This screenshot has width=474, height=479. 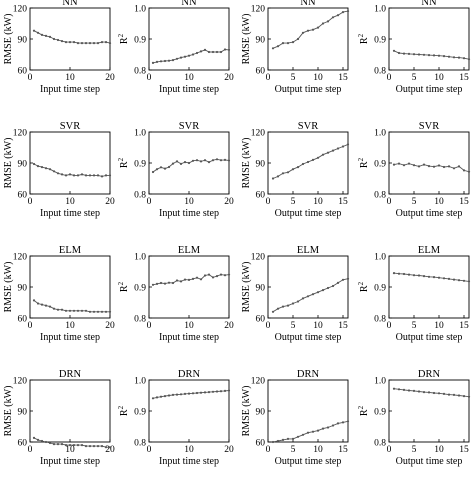 What do you see at coordinates (121, 283) in the screenshot?
I see `y-axis-label-superscript: 2` at bounding box center [121, 283].